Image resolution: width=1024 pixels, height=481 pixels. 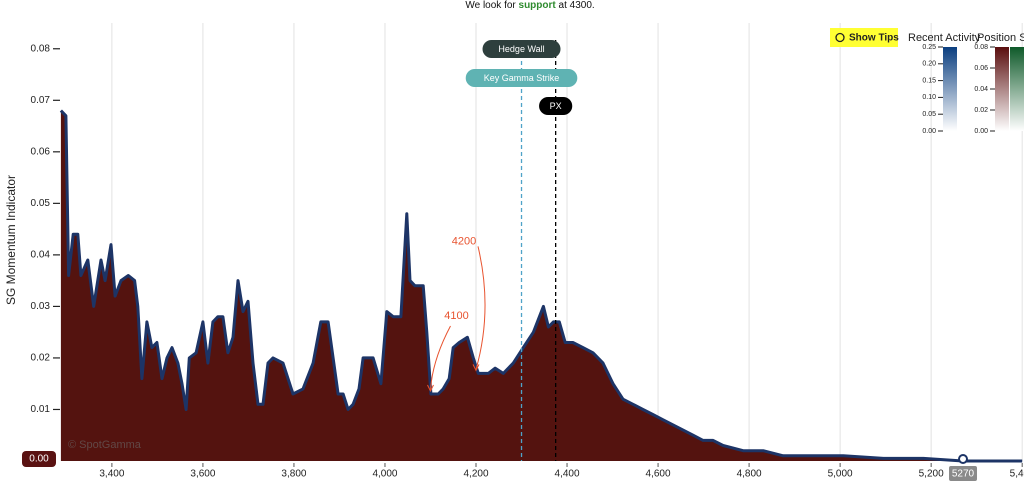 I want to click on y-tick-label: 0.03, so click(x=41, y=306).